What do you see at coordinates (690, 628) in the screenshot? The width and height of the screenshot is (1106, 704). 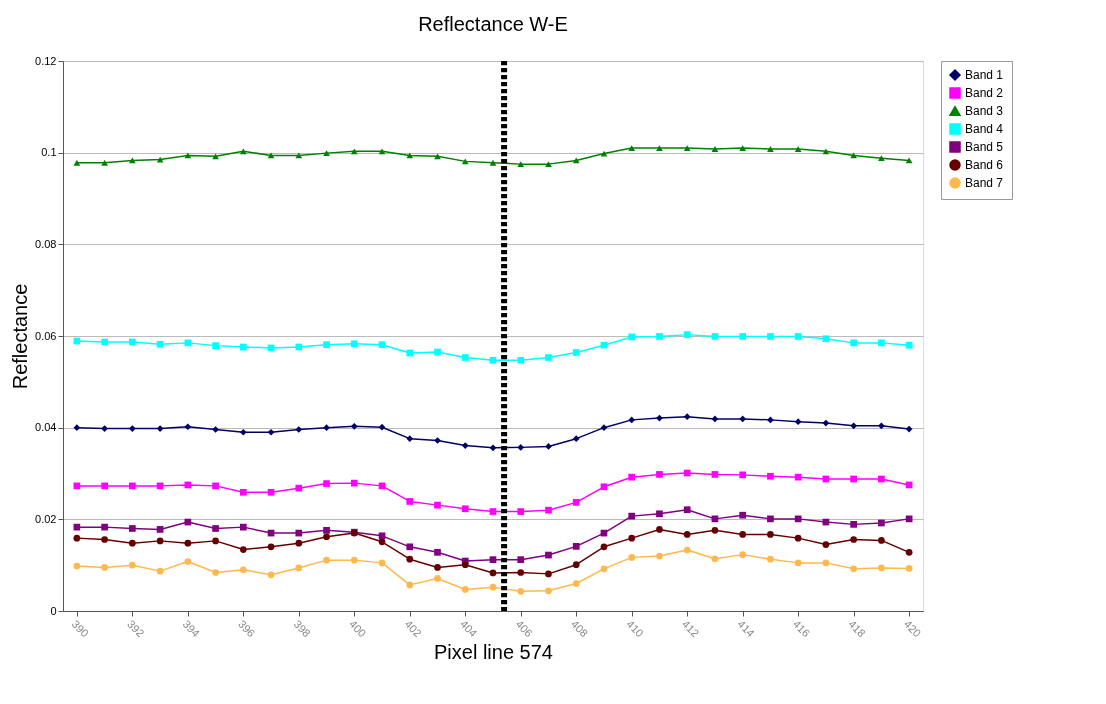 I see `x-tick-label: 412` at bounding box center [690, 628].